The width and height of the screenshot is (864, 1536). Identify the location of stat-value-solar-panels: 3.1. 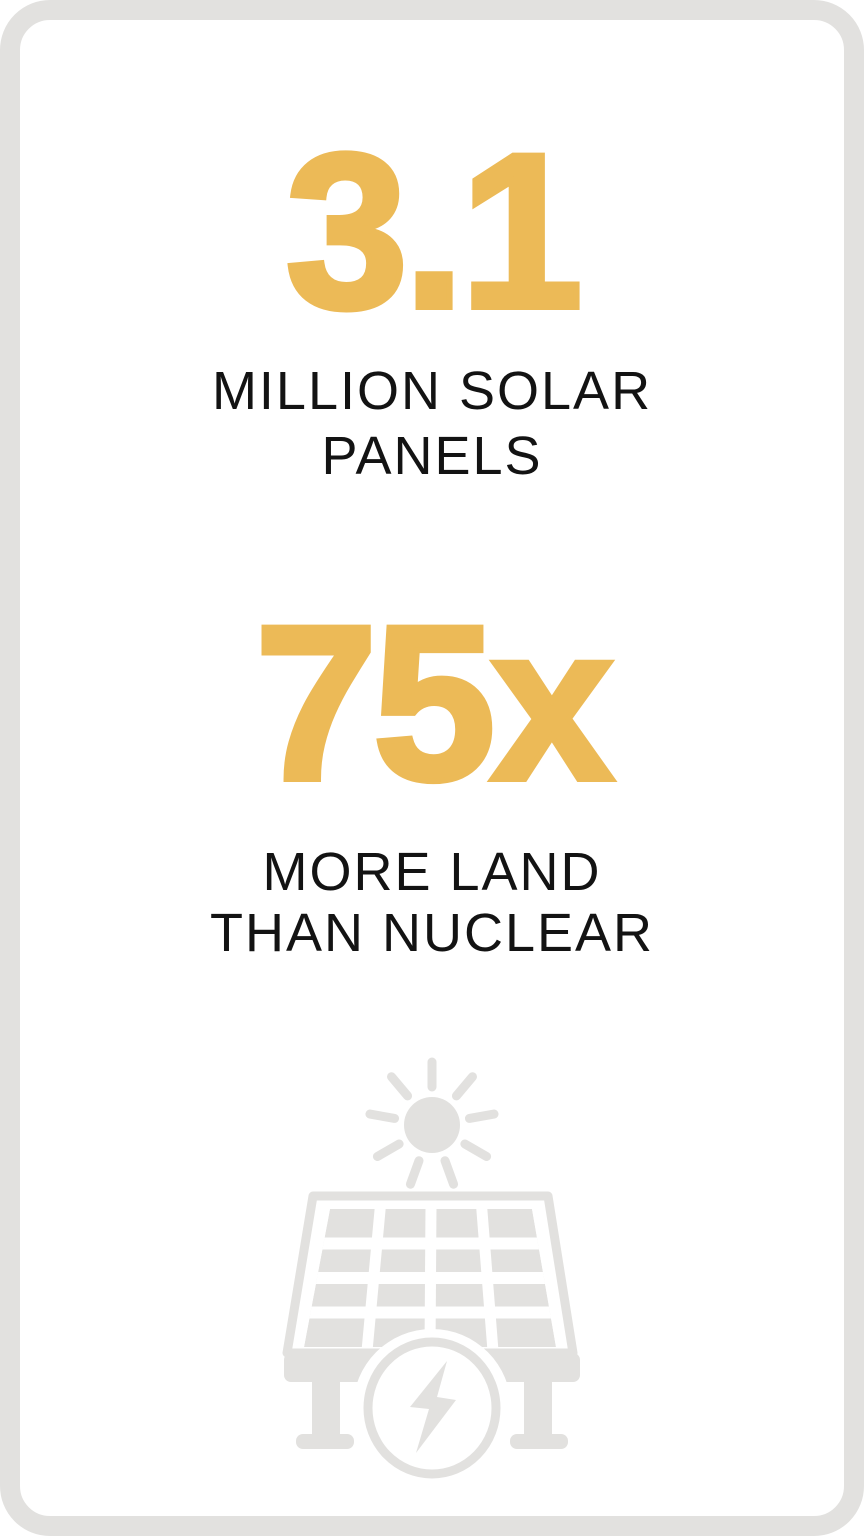
(434, 231).